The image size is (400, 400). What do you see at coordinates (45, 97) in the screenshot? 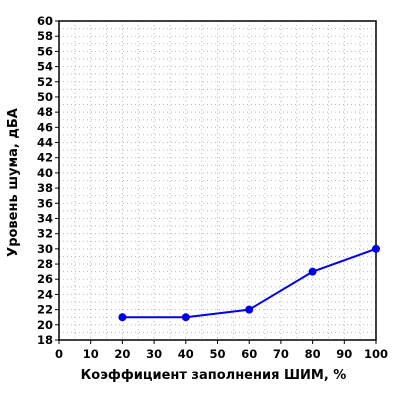
I see `y-tick-label: 50` at bounding box center [45, 97].